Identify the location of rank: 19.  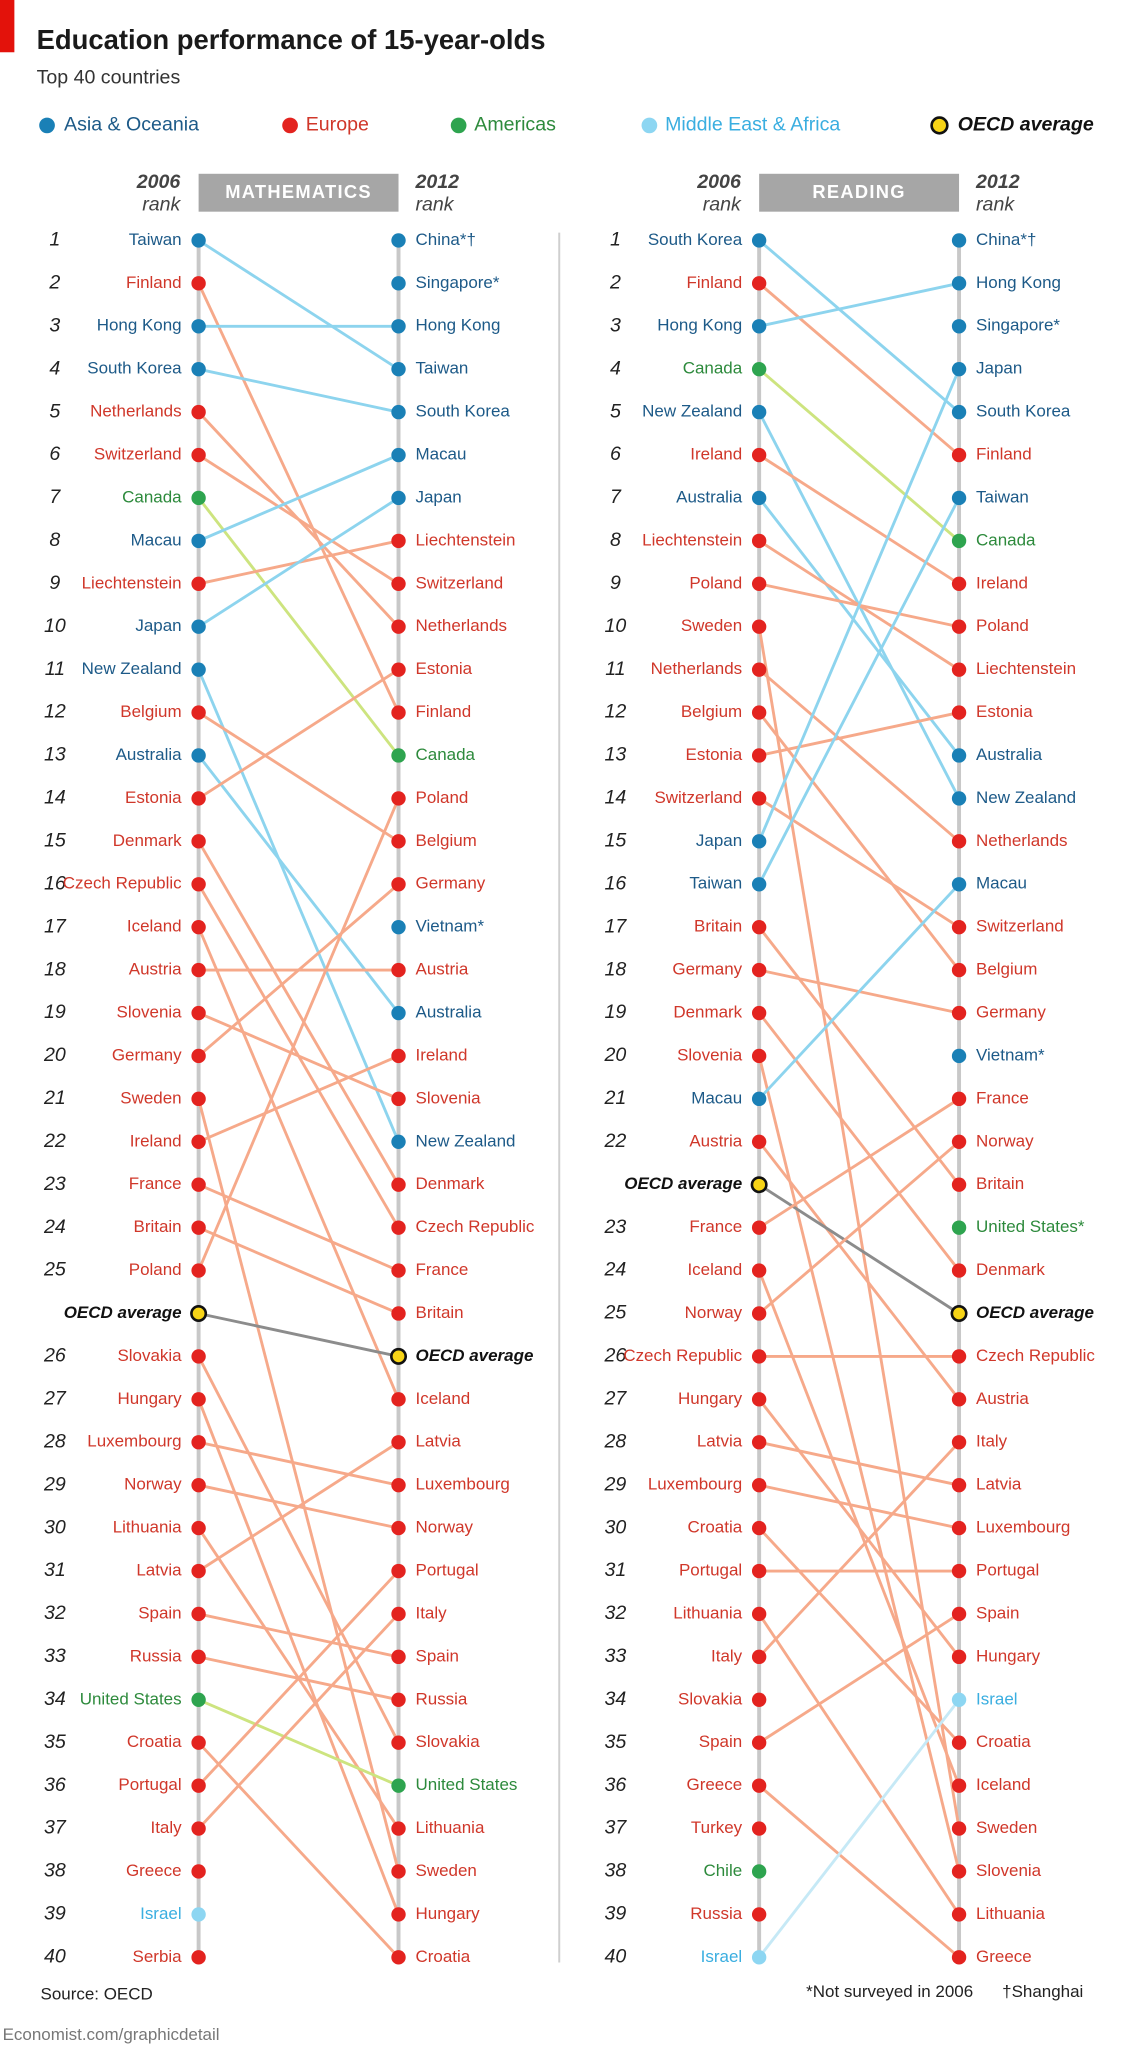
(55, 1012).